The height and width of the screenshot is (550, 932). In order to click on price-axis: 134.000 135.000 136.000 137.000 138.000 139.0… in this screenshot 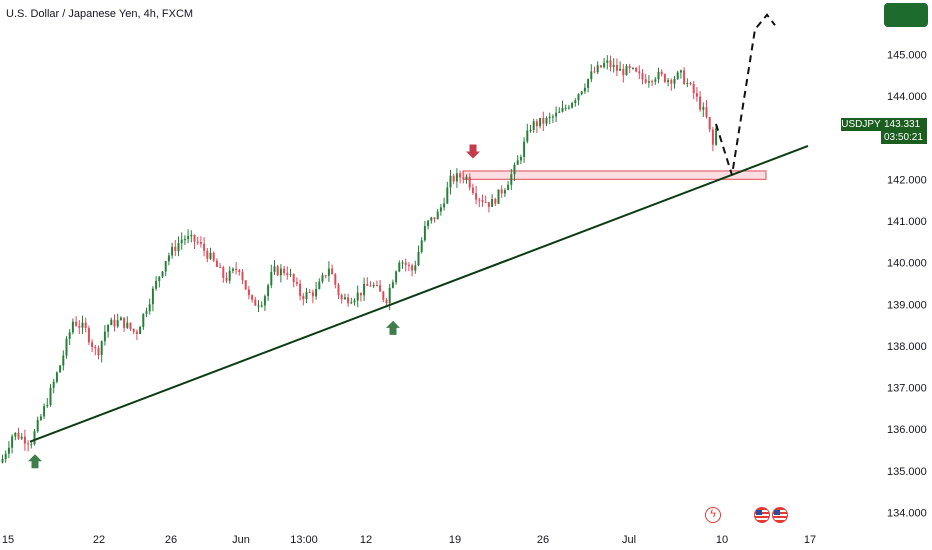, I will do `click(907, 284)`.